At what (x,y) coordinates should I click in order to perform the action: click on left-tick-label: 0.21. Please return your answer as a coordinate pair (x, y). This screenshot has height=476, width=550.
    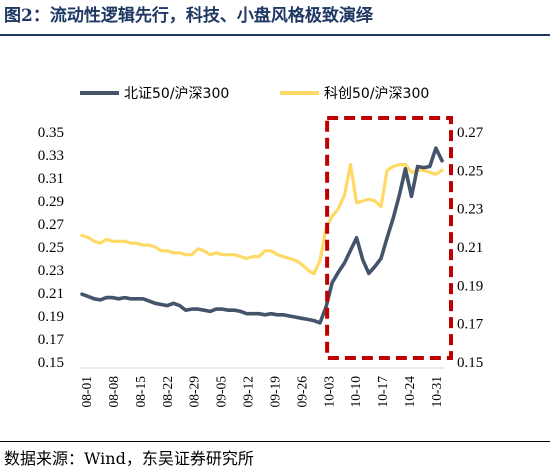
    Looking at the image, I should click on (51, 294).